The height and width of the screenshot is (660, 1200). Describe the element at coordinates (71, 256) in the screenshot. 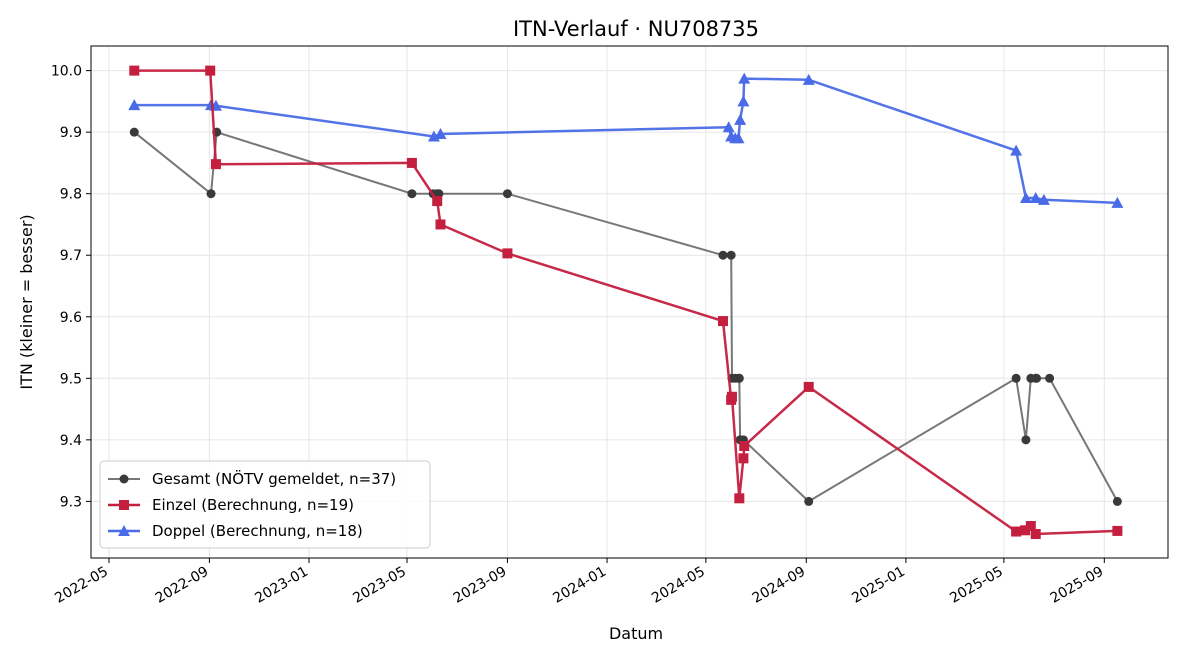

I see `y-tick-label: 9.7` at that location.